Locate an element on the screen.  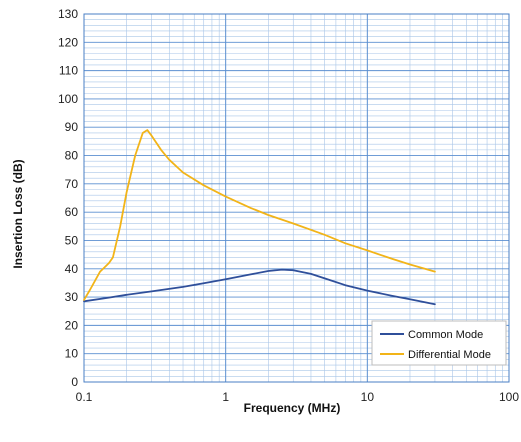
y-tick-label: 20 is located at coordinates (72, 325).